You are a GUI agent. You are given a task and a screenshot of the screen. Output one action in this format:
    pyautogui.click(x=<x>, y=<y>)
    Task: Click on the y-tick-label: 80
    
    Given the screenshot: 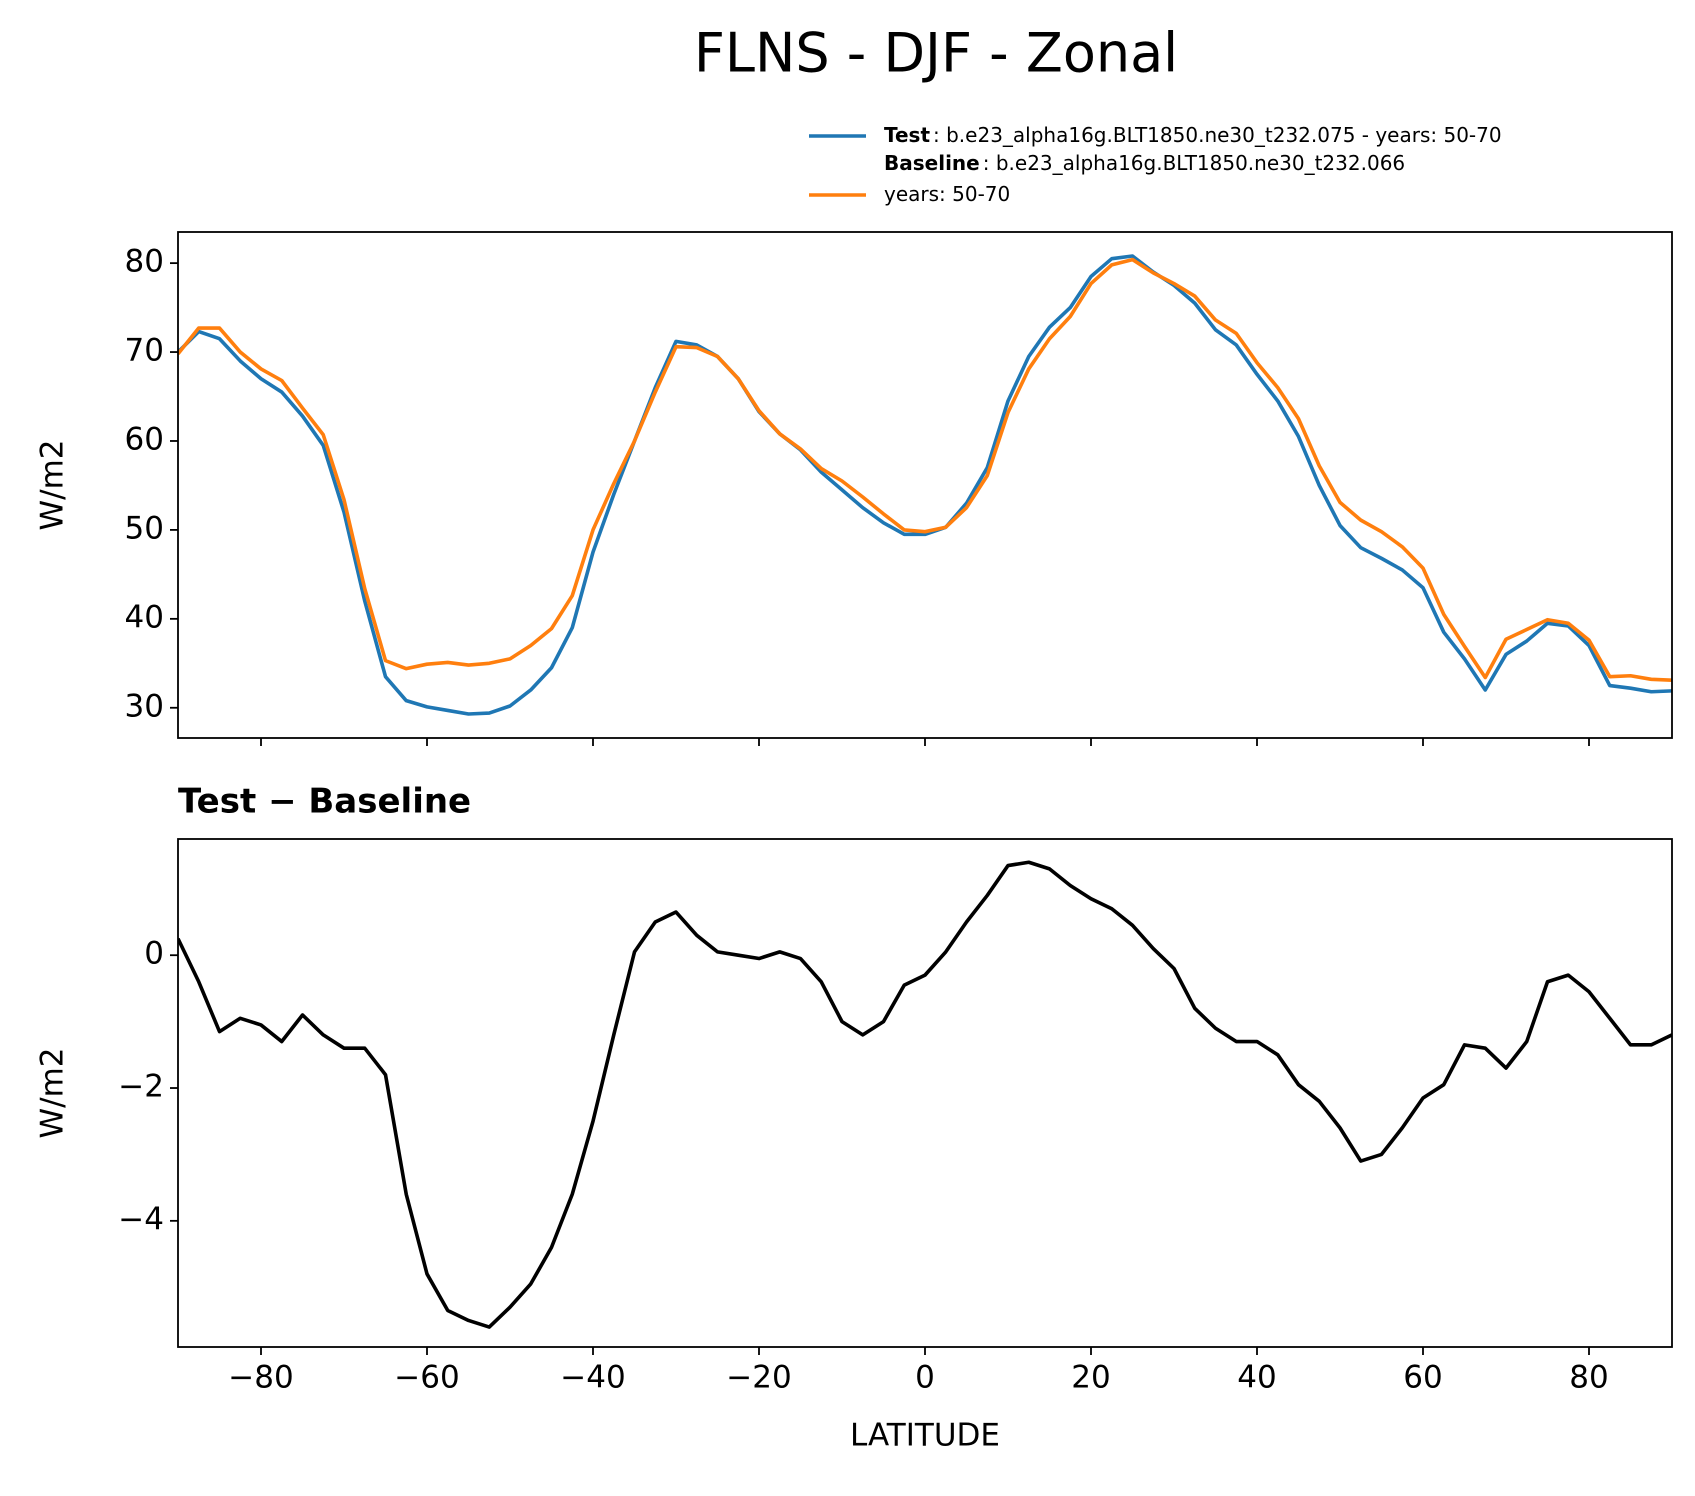 What is the action you would take?
    pyautogui.click(x=144, y=262)
    